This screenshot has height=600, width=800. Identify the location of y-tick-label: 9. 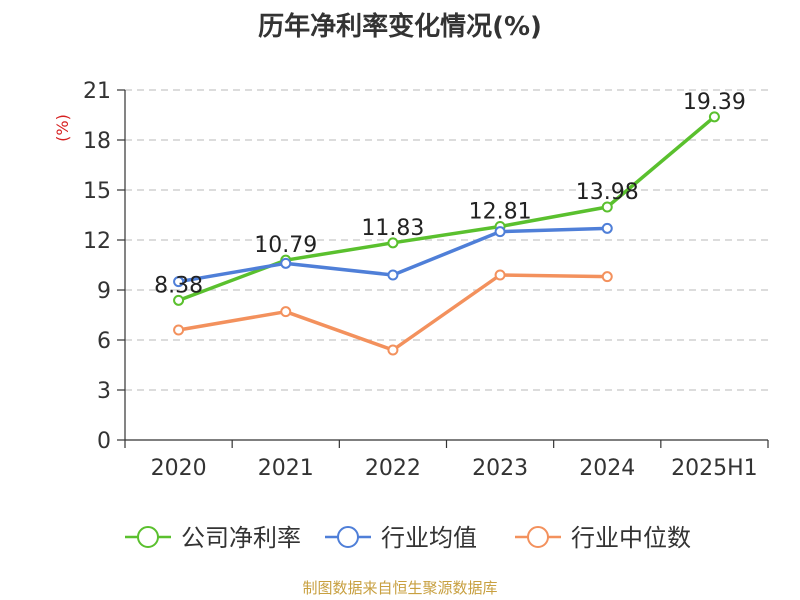
(104, 291).